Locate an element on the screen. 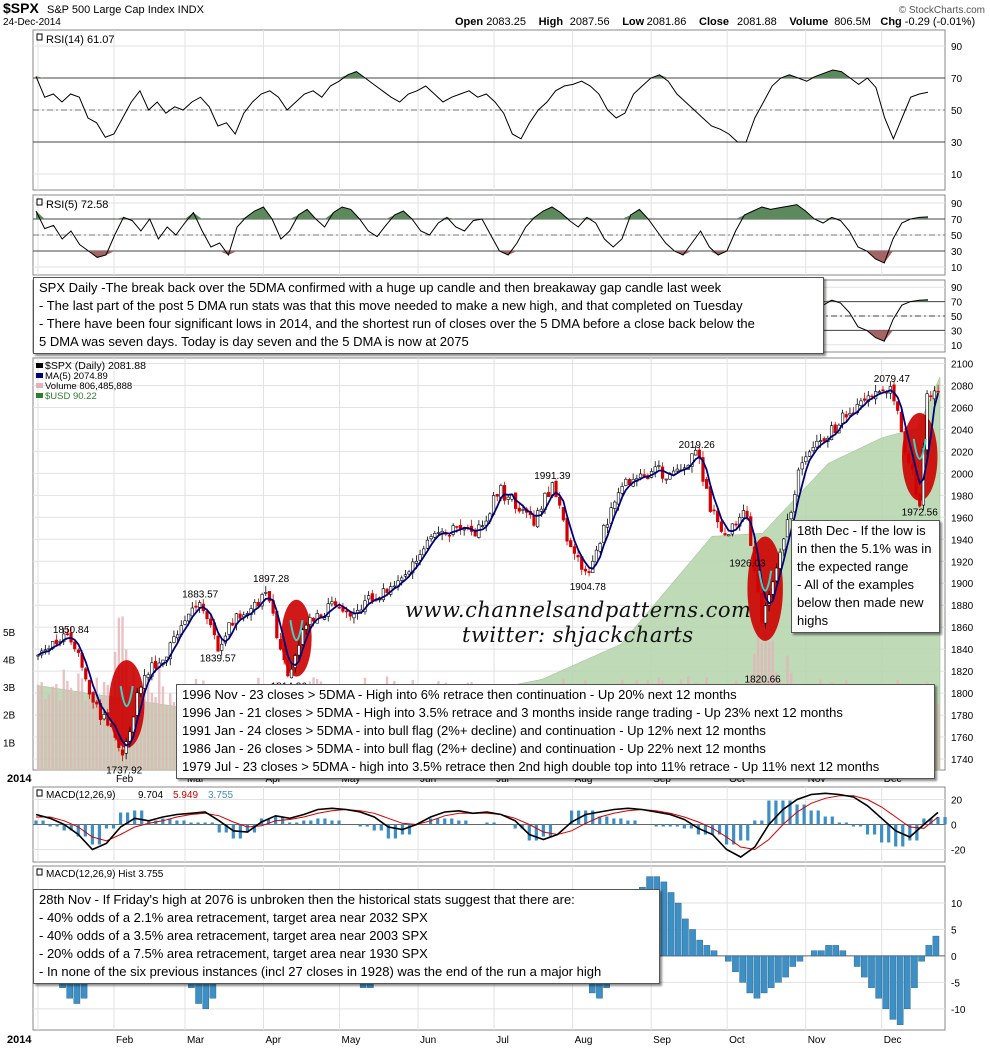 The height and width of the screenshot is (1051, 990). y-tick-label: 70 is located at coordinates (957, 79).